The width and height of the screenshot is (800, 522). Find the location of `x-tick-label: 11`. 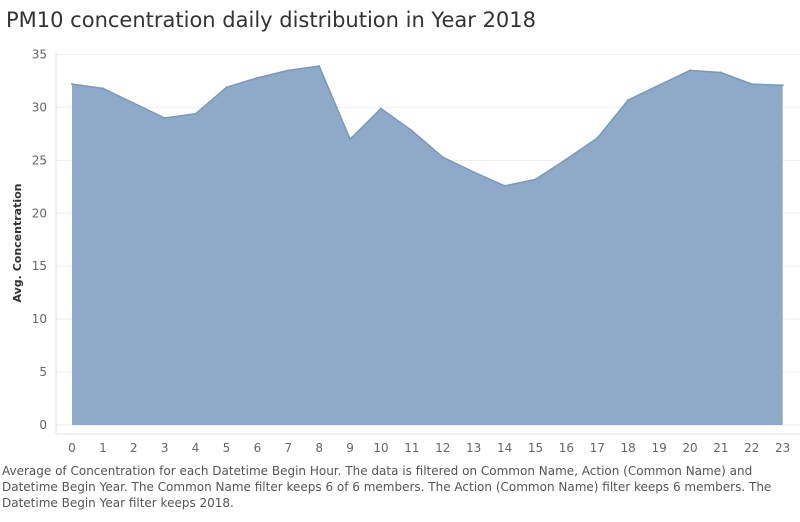

x-tick-label: 11 is located at coordinates (411, 448).